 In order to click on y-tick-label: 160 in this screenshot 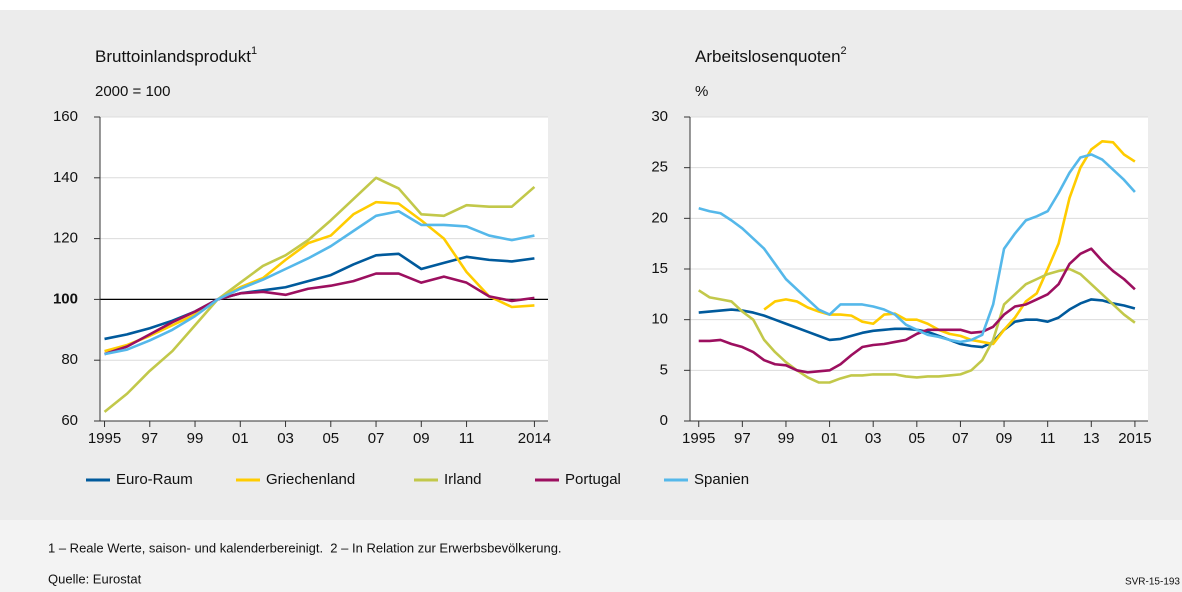, I will do `click(65, 116)`.